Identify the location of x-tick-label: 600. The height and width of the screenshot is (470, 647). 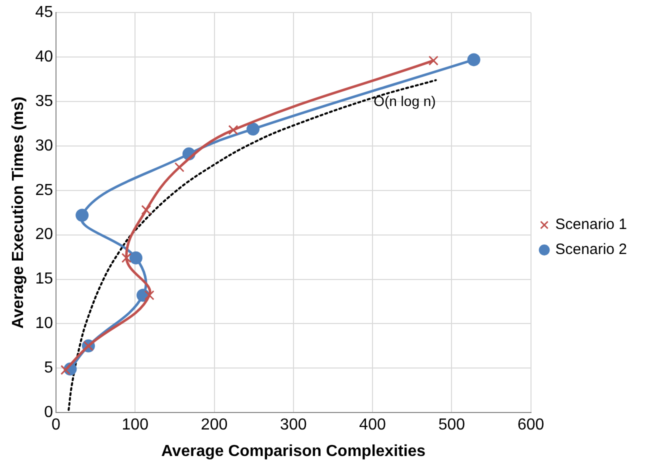
(530, 425).